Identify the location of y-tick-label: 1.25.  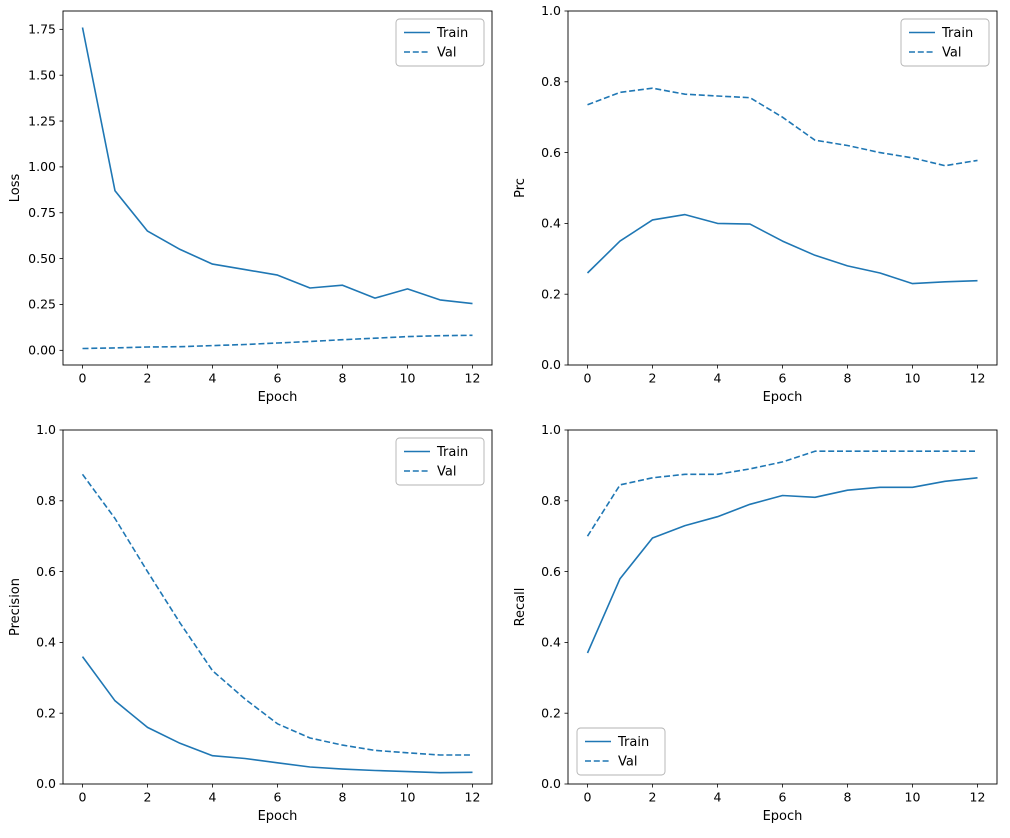
(42, 120).